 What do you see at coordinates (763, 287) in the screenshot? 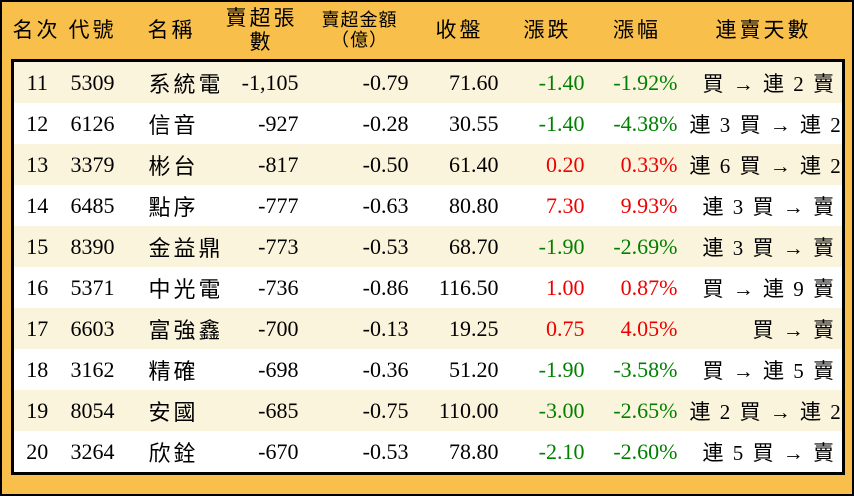
I see `consecutive-sell-days-cell: 買 → 連 9 賣` at bounding box center [763, 287].